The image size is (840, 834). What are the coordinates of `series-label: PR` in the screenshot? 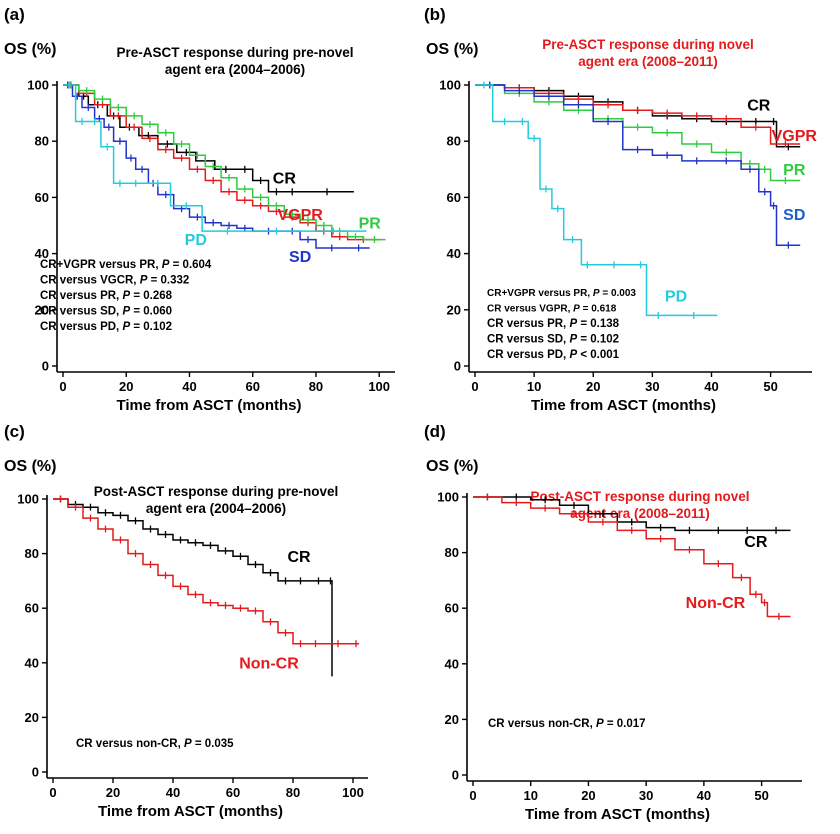 It's located at (794, 170).